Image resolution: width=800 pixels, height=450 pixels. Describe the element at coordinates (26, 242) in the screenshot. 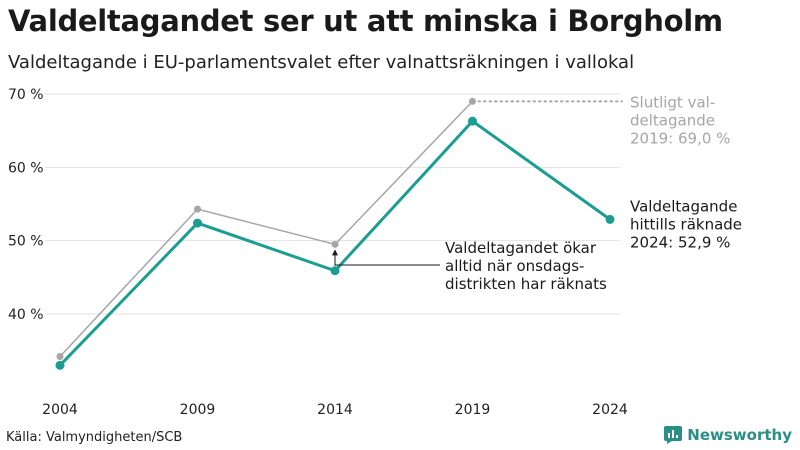

I see `y-tick-label: 50 %` at that location.